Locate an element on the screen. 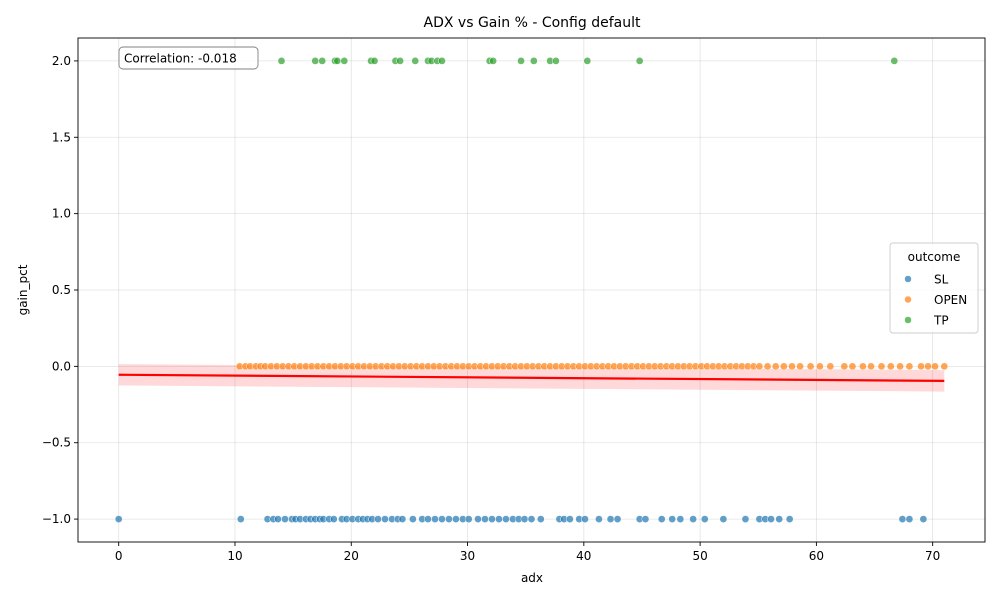 This screenshot has width=1000, height=604. regression-layer is located at coordinates (531, 377).